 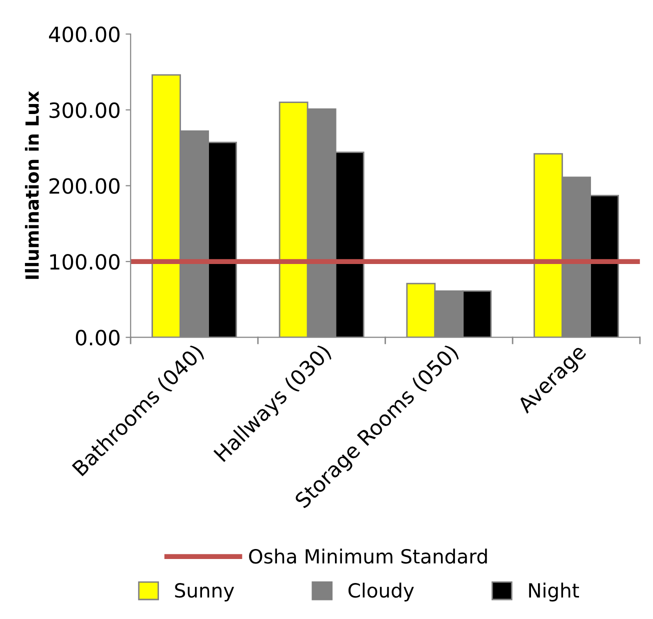 What do you see at coordinates (85, 186) in the screenshot?
I see `y-tick-label: 200.00` at bounding box center [85, 186].